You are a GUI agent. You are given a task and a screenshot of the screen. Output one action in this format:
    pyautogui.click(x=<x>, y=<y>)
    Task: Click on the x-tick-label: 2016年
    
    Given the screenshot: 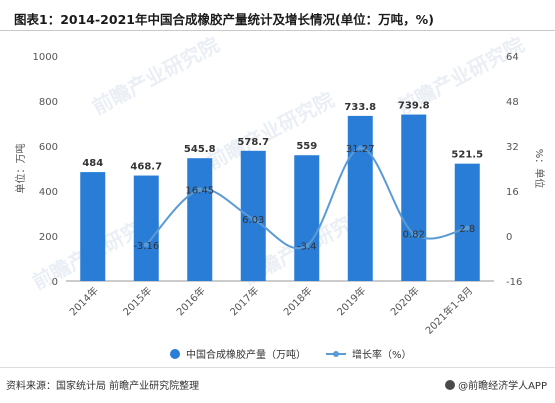 What is the action you would take?
    pyautogui.click(x=191, y=301)
    